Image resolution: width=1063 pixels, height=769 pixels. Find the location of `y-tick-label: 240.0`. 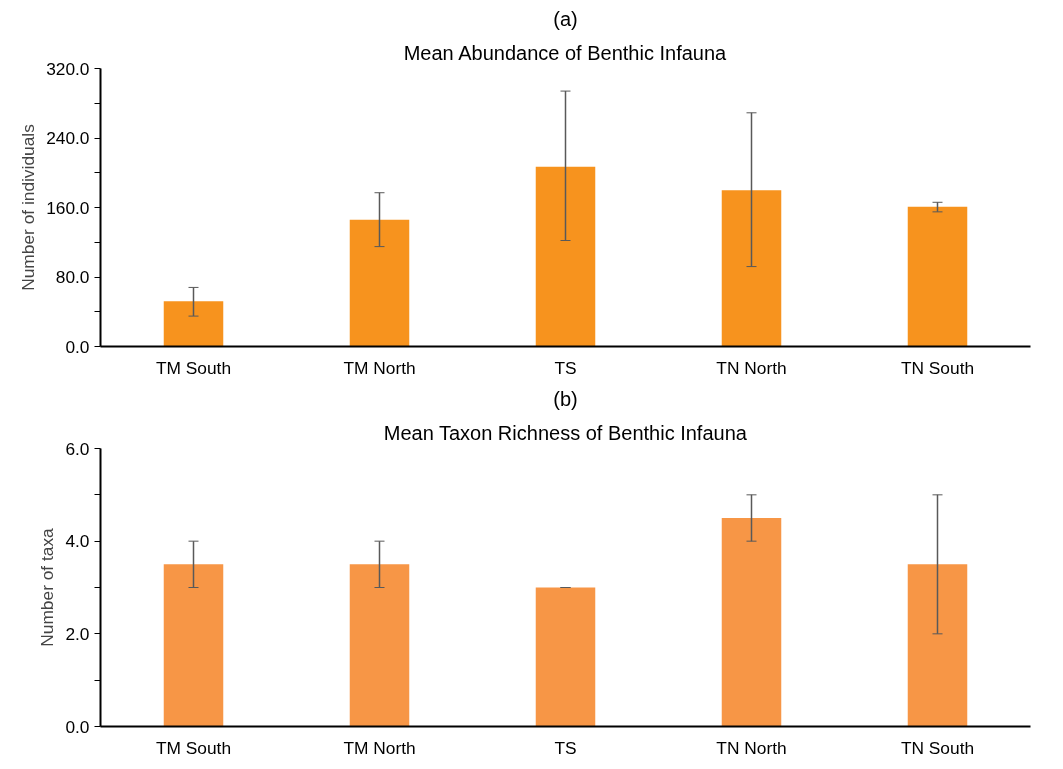

y-tick-label: 240.0 is located at coordinates (68, 138).